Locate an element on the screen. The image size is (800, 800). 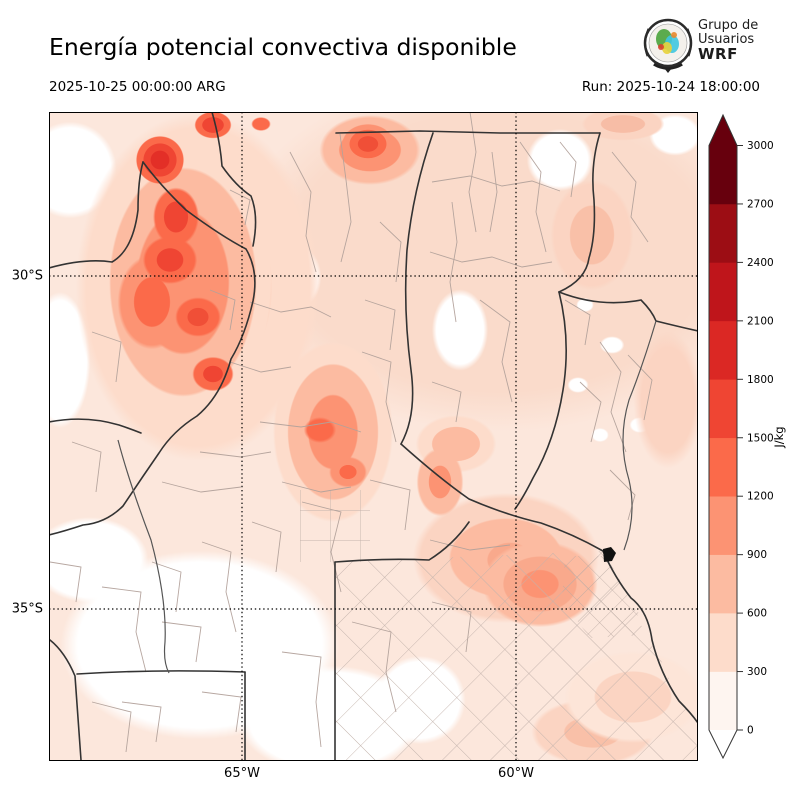
lat-tick-30s: 30°S is located at coordinates (27, 276).